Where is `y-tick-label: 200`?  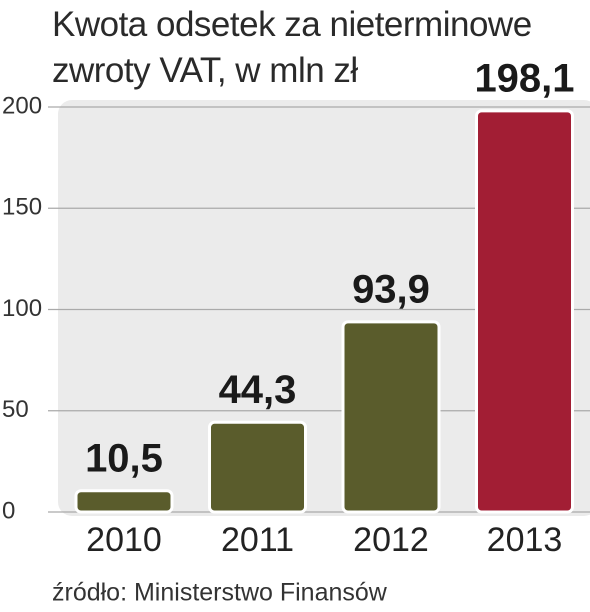
y-tick-label: 200 is located at coordinates (22, 105).